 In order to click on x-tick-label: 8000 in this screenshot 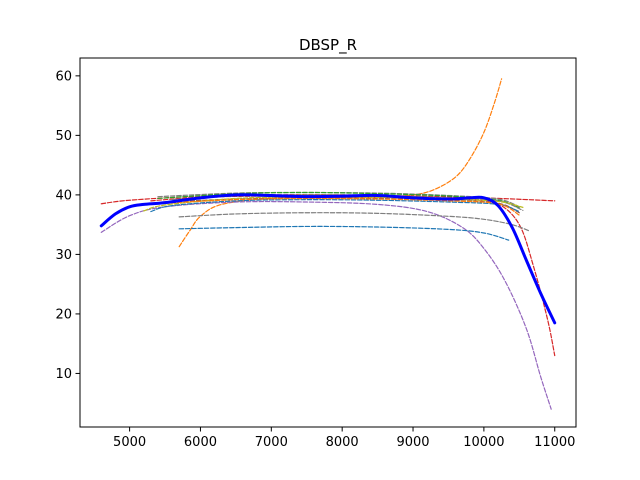, I will do `click(342, 442)`.